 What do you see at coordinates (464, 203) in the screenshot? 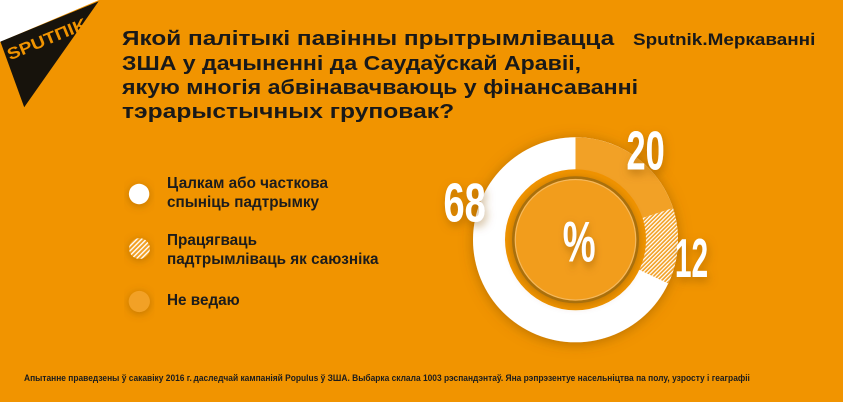
I see `svg-text: 68` at bounding box center [464, 203].